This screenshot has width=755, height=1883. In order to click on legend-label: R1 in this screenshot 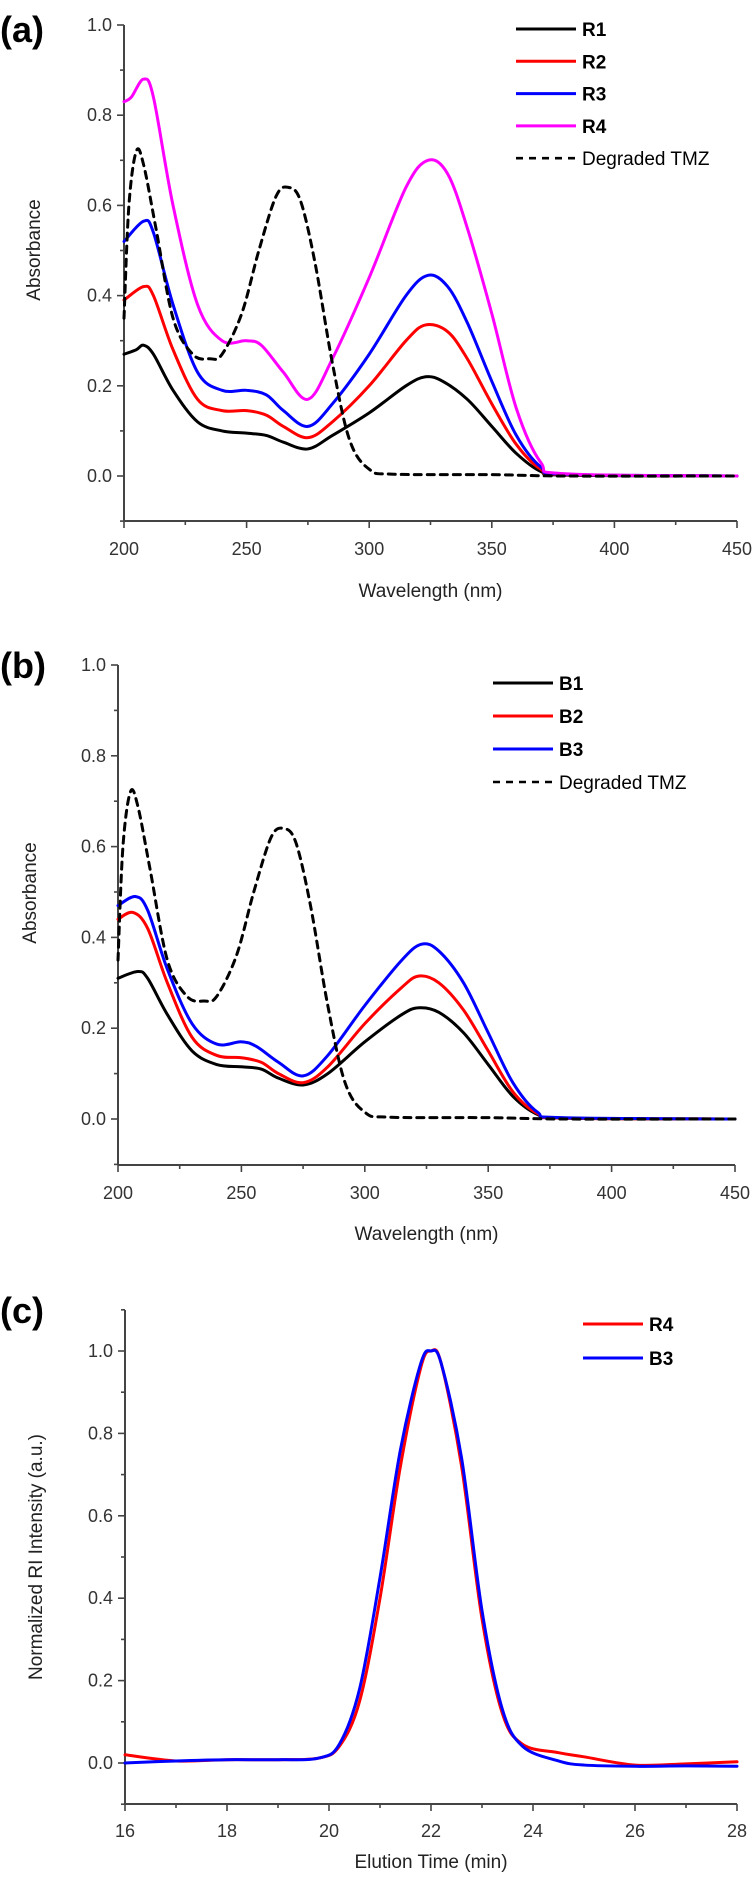, I will do `click(594, 30)`.